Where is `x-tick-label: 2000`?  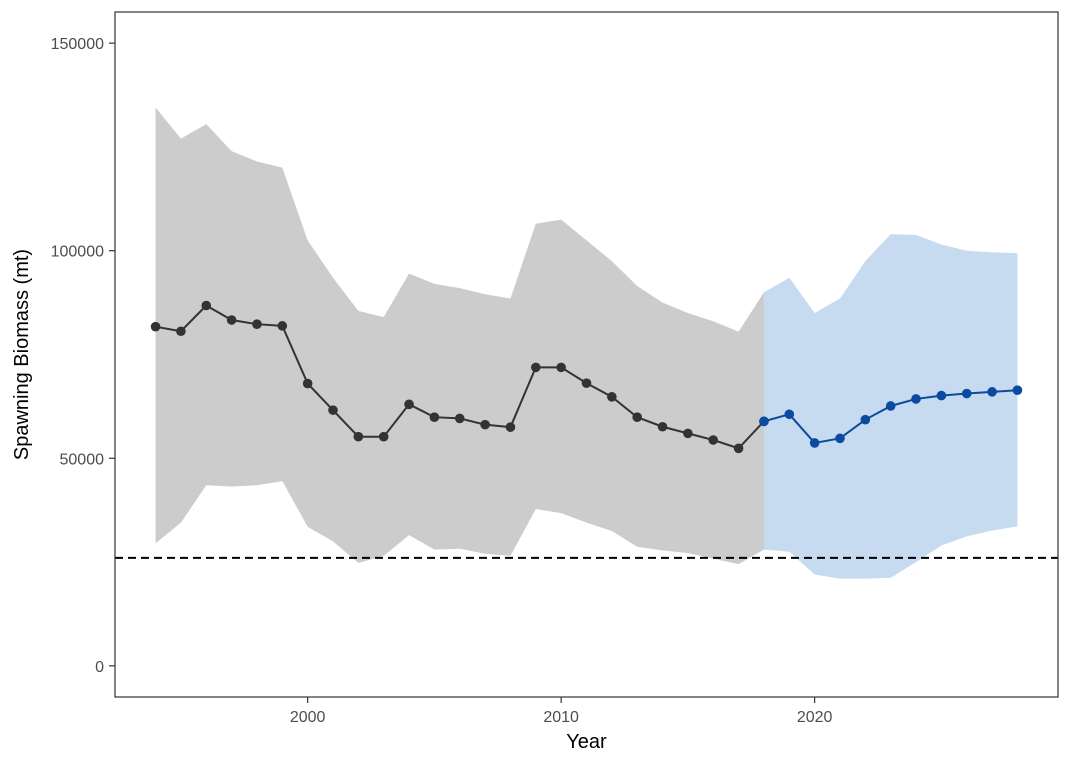 x-tick-label: 2000 is located at coordinates (308, 717).